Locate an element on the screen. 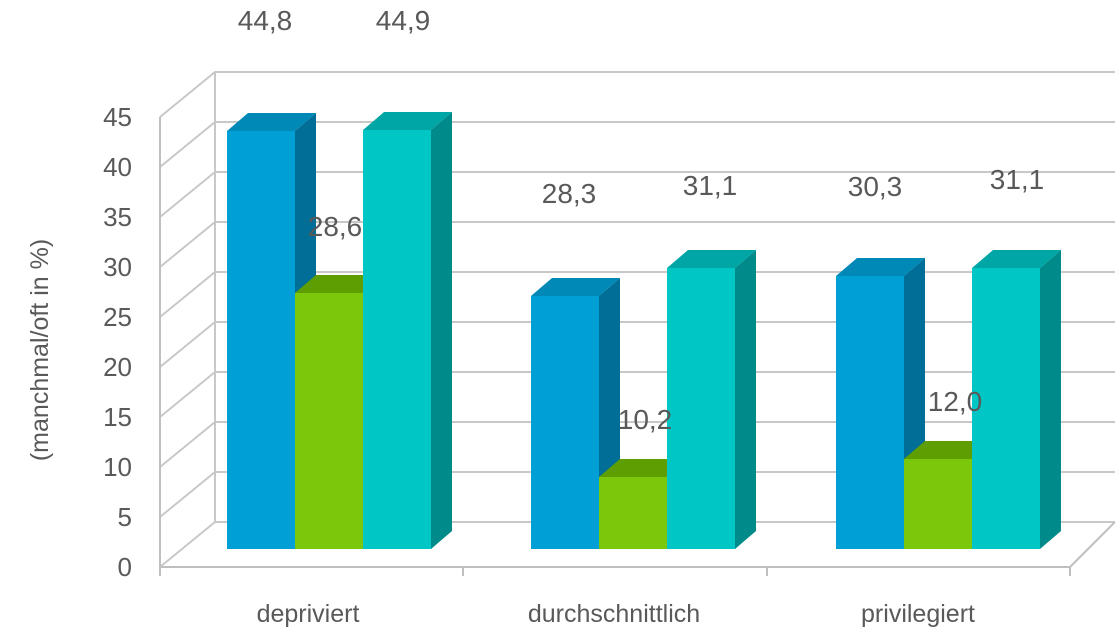 The width and height of the screenshot is (1115, 633). category-labels: depriviert durchschnittlich privilegiert is located at coordinates (616, 614).